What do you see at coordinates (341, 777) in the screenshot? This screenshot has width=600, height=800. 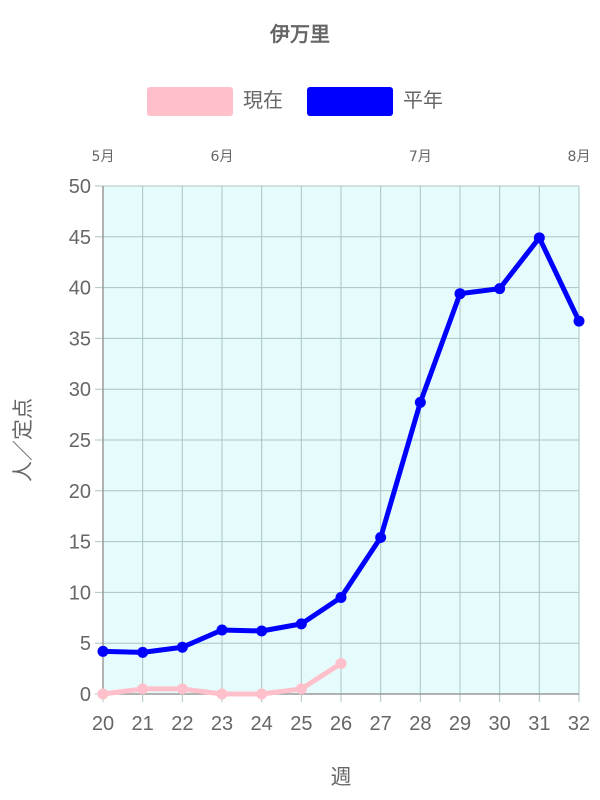 I see `x-axis-label: 週` at bounding box center [341, 777].